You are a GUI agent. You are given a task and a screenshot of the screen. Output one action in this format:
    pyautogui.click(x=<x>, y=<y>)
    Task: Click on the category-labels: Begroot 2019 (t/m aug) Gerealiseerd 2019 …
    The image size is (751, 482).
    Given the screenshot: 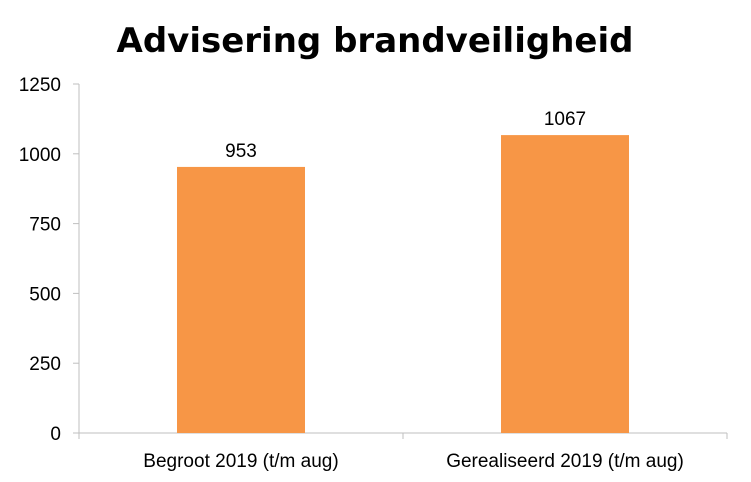 What is the action you would take?
    pyautogui.click(x=413, y=461)
    